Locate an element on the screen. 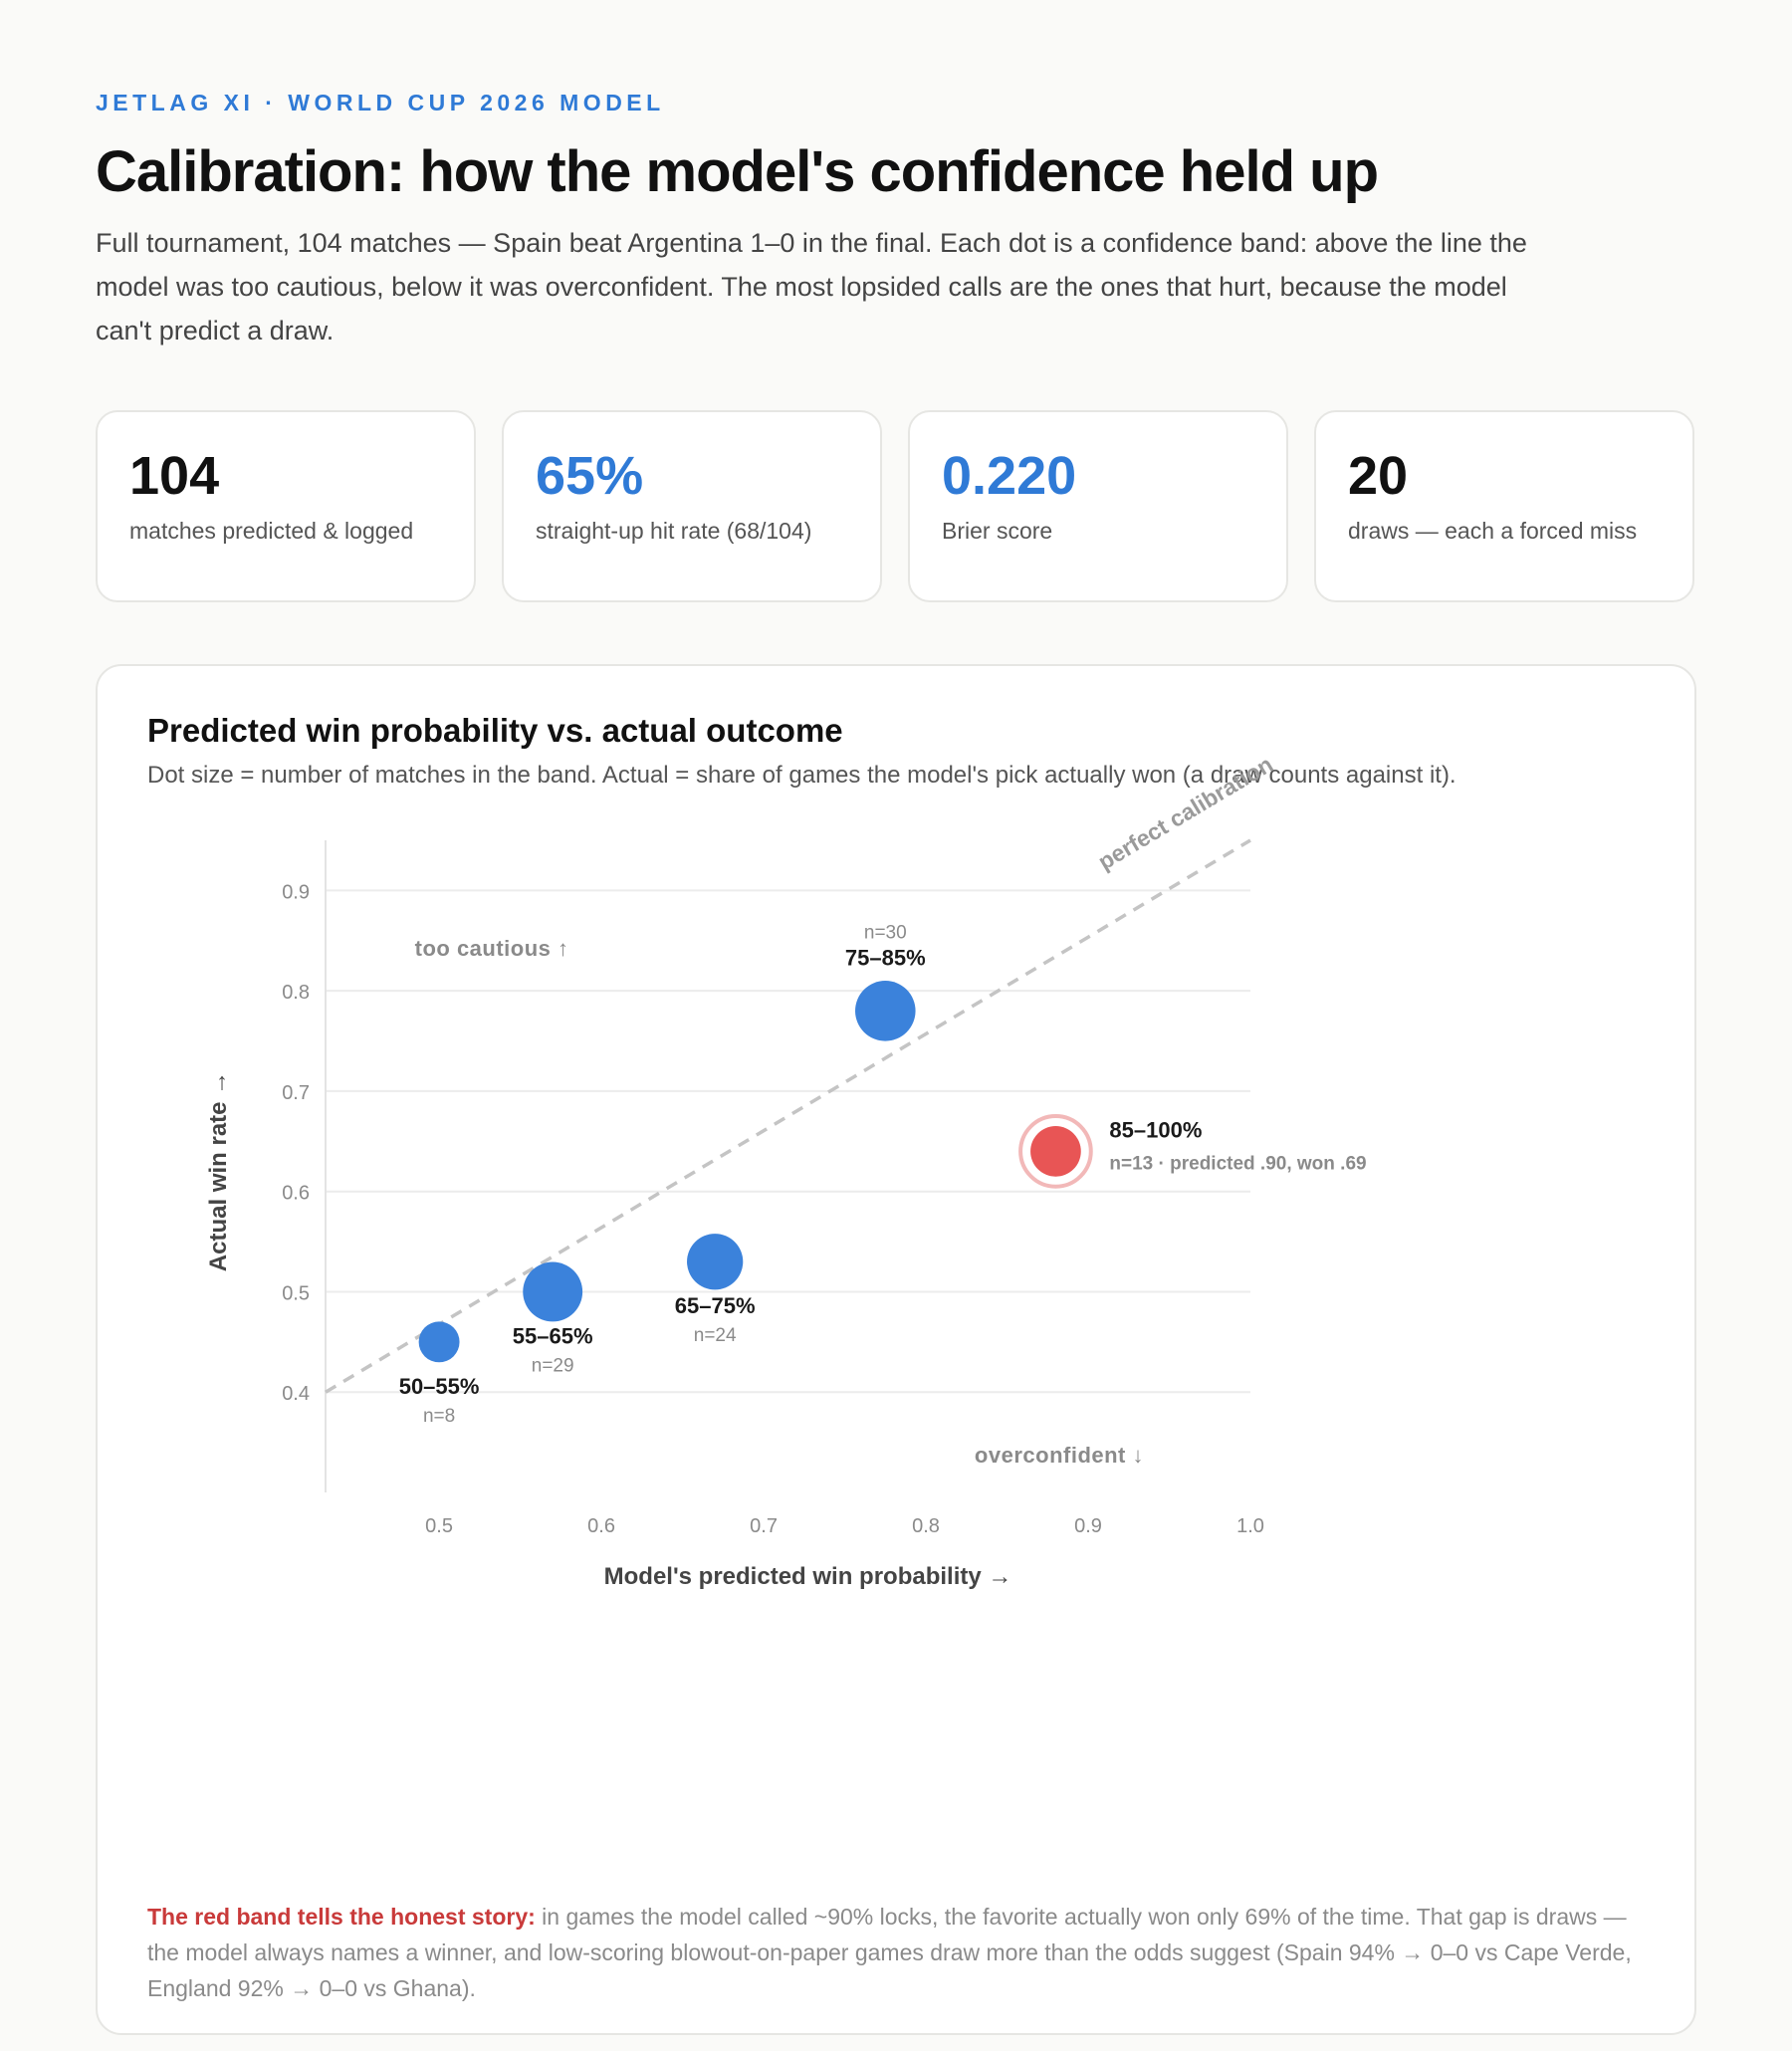 This screenshot has height=2051, width=1792. point-band-label: 85–100% is located at coordinates (1156, 1129).